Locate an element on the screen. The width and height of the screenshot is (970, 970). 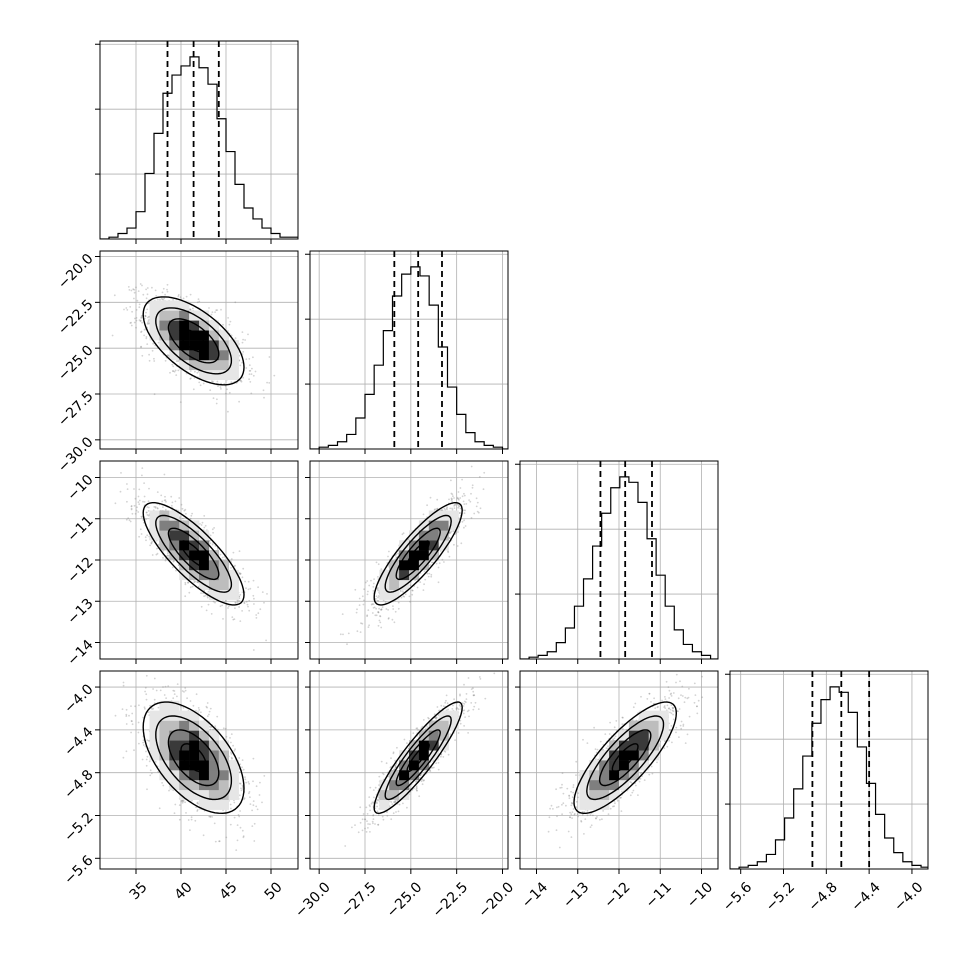
histogram-panel-p2 is located at coordinates (617, 562).